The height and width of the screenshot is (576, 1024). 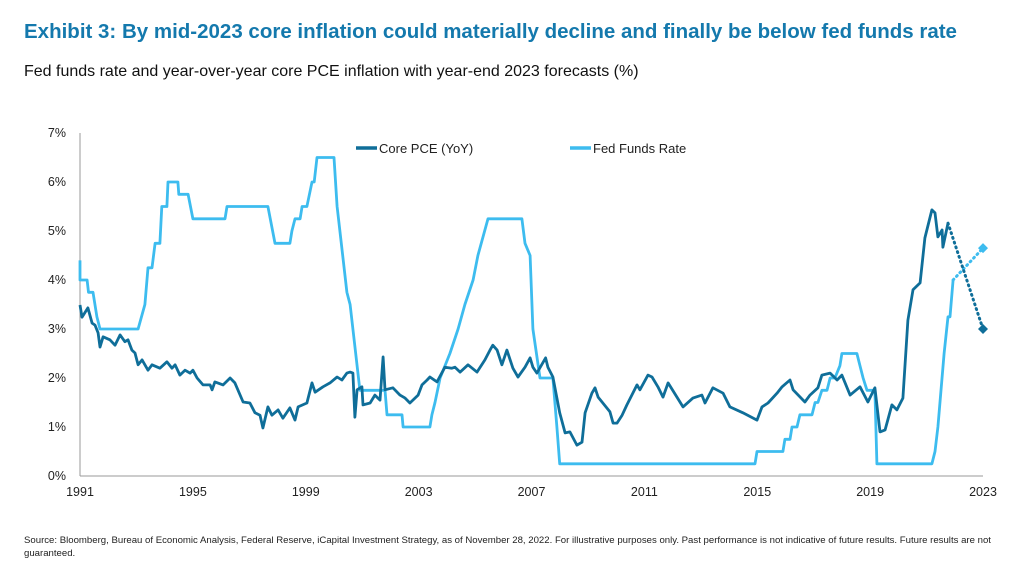 I want to click on core-pce-forecast-marker, so click(x=983, y=329).